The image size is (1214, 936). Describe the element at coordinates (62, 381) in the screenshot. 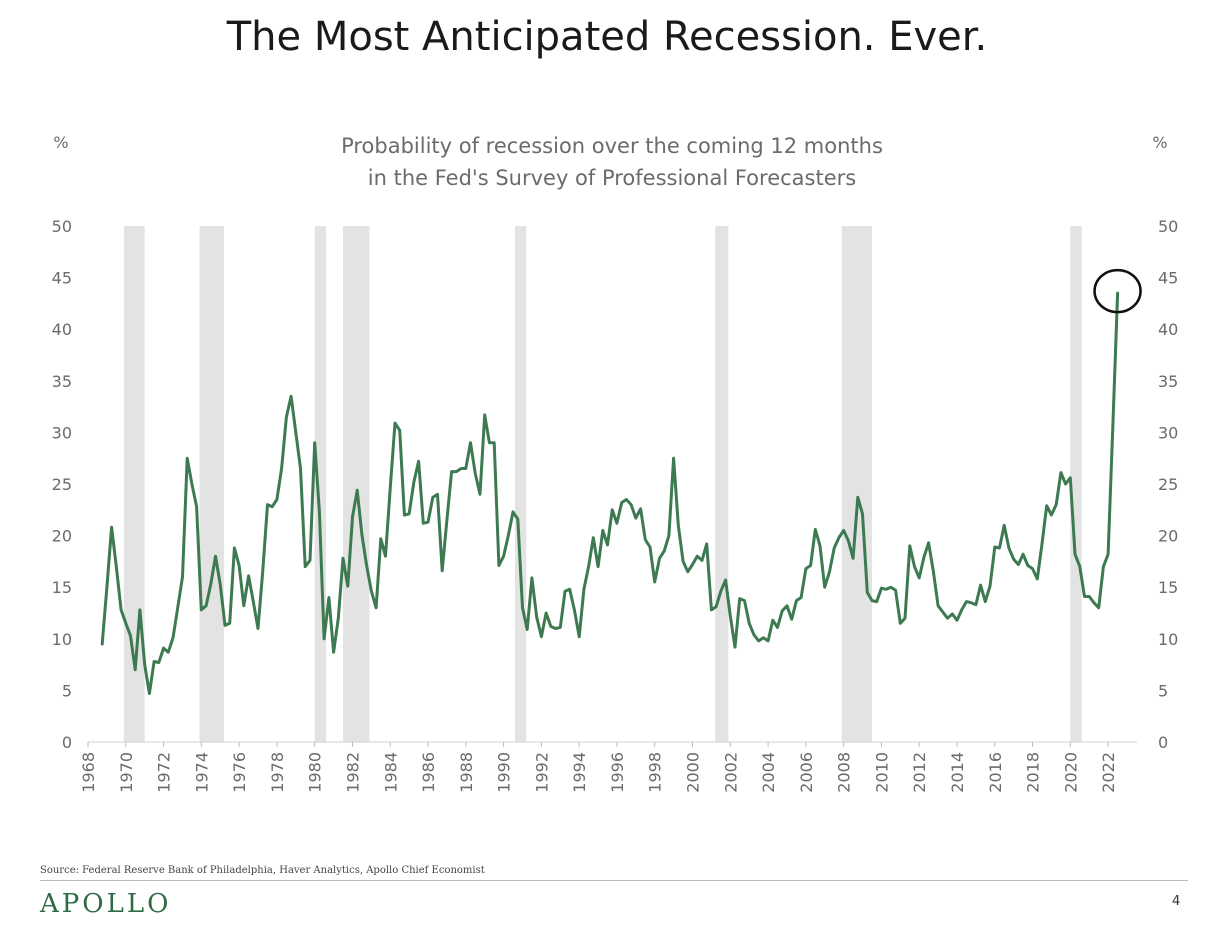

I see `y-tick-left-label: 35` at that location.